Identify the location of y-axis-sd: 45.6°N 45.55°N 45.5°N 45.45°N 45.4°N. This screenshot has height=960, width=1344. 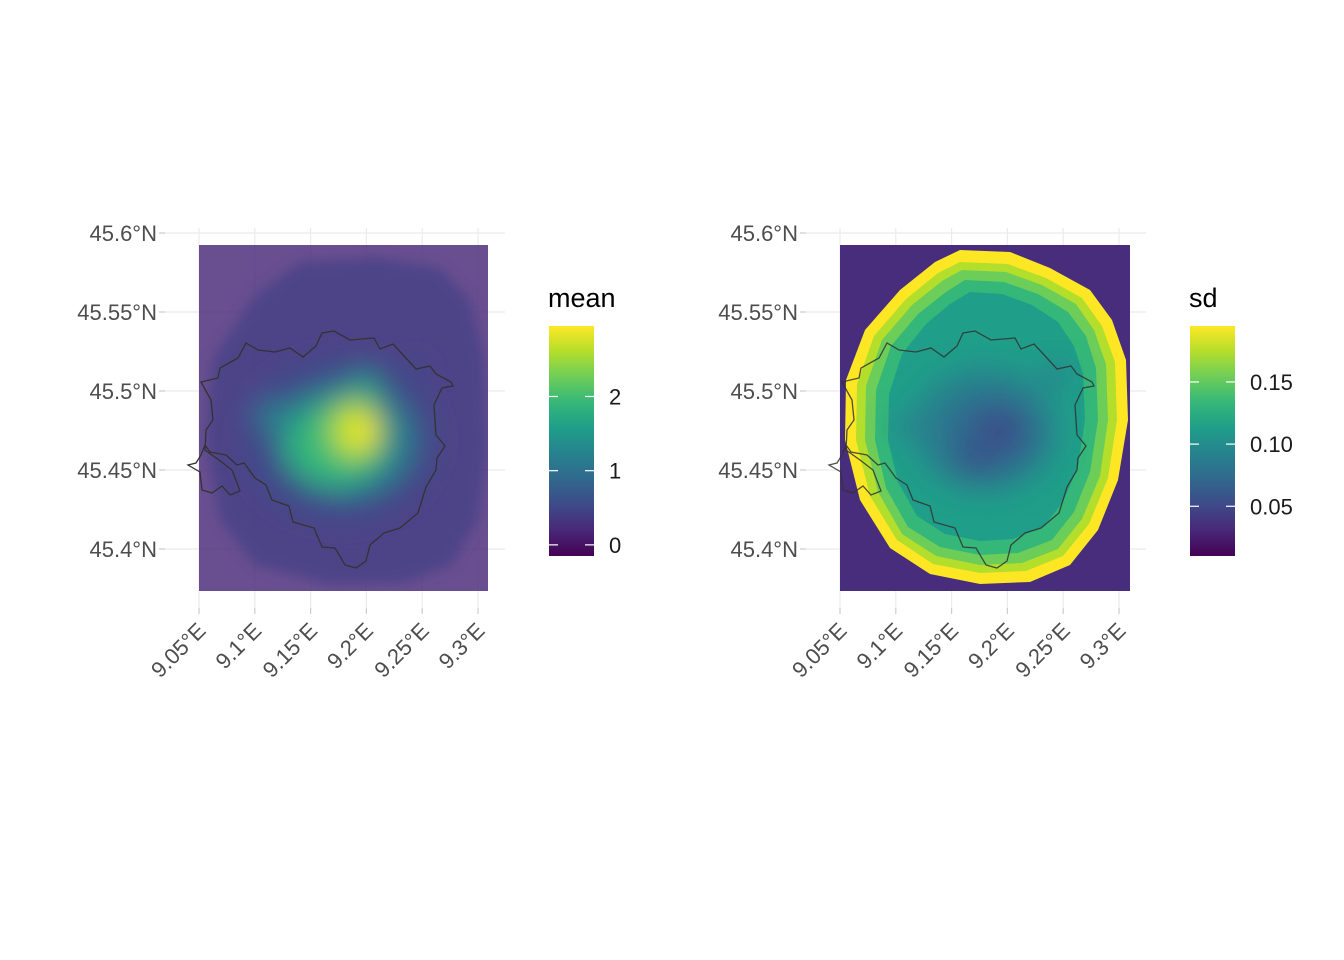
(762, 391).